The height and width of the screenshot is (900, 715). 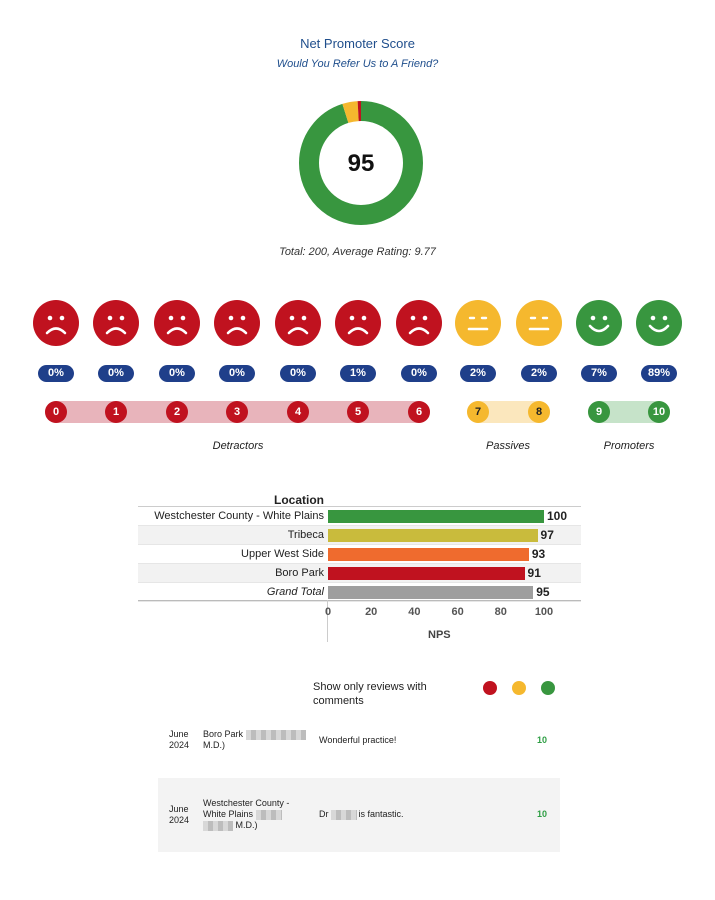 I want to click on group-label-promoters: Promoters, so click(x=629, y=446).